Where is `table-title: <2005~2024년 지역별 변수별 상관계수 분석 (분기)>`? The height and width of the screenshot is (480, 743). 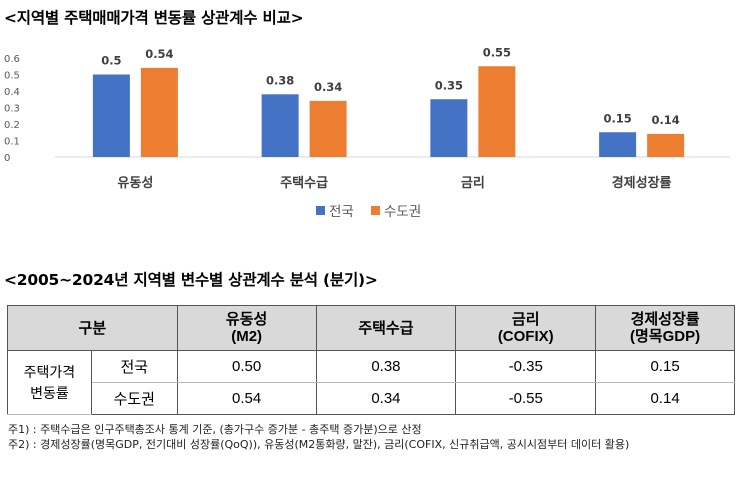 table-title: <2005~2024년 지역별 변수별 상관계수 분석 (분기)> is located at coordinates (191, 280).